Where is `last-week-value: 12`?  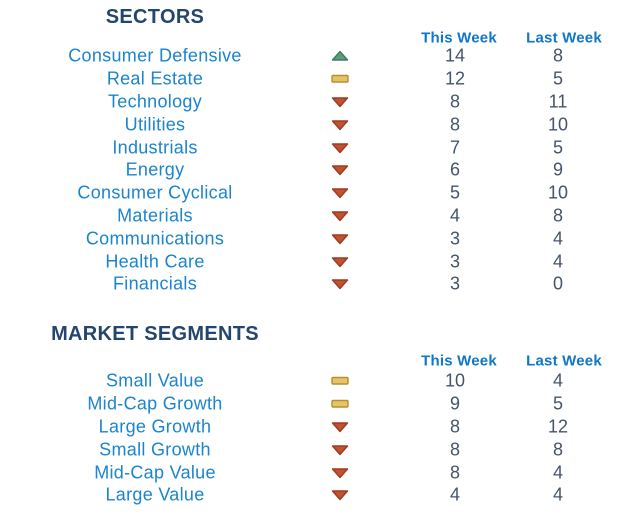
last-week-value: 12 is located at coordinates (558, 426).